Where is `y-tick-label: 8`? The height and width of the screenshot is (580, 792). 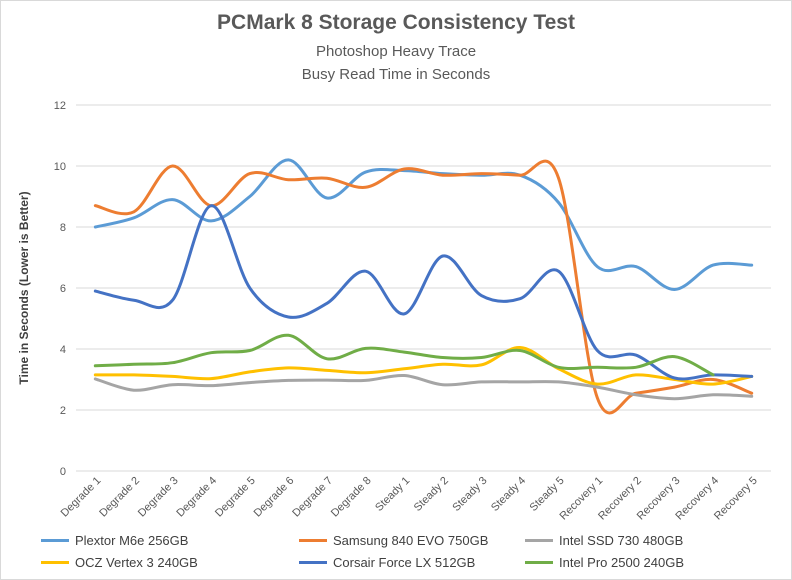 y-tick-label: 8 is located at coordinates (63, 228).